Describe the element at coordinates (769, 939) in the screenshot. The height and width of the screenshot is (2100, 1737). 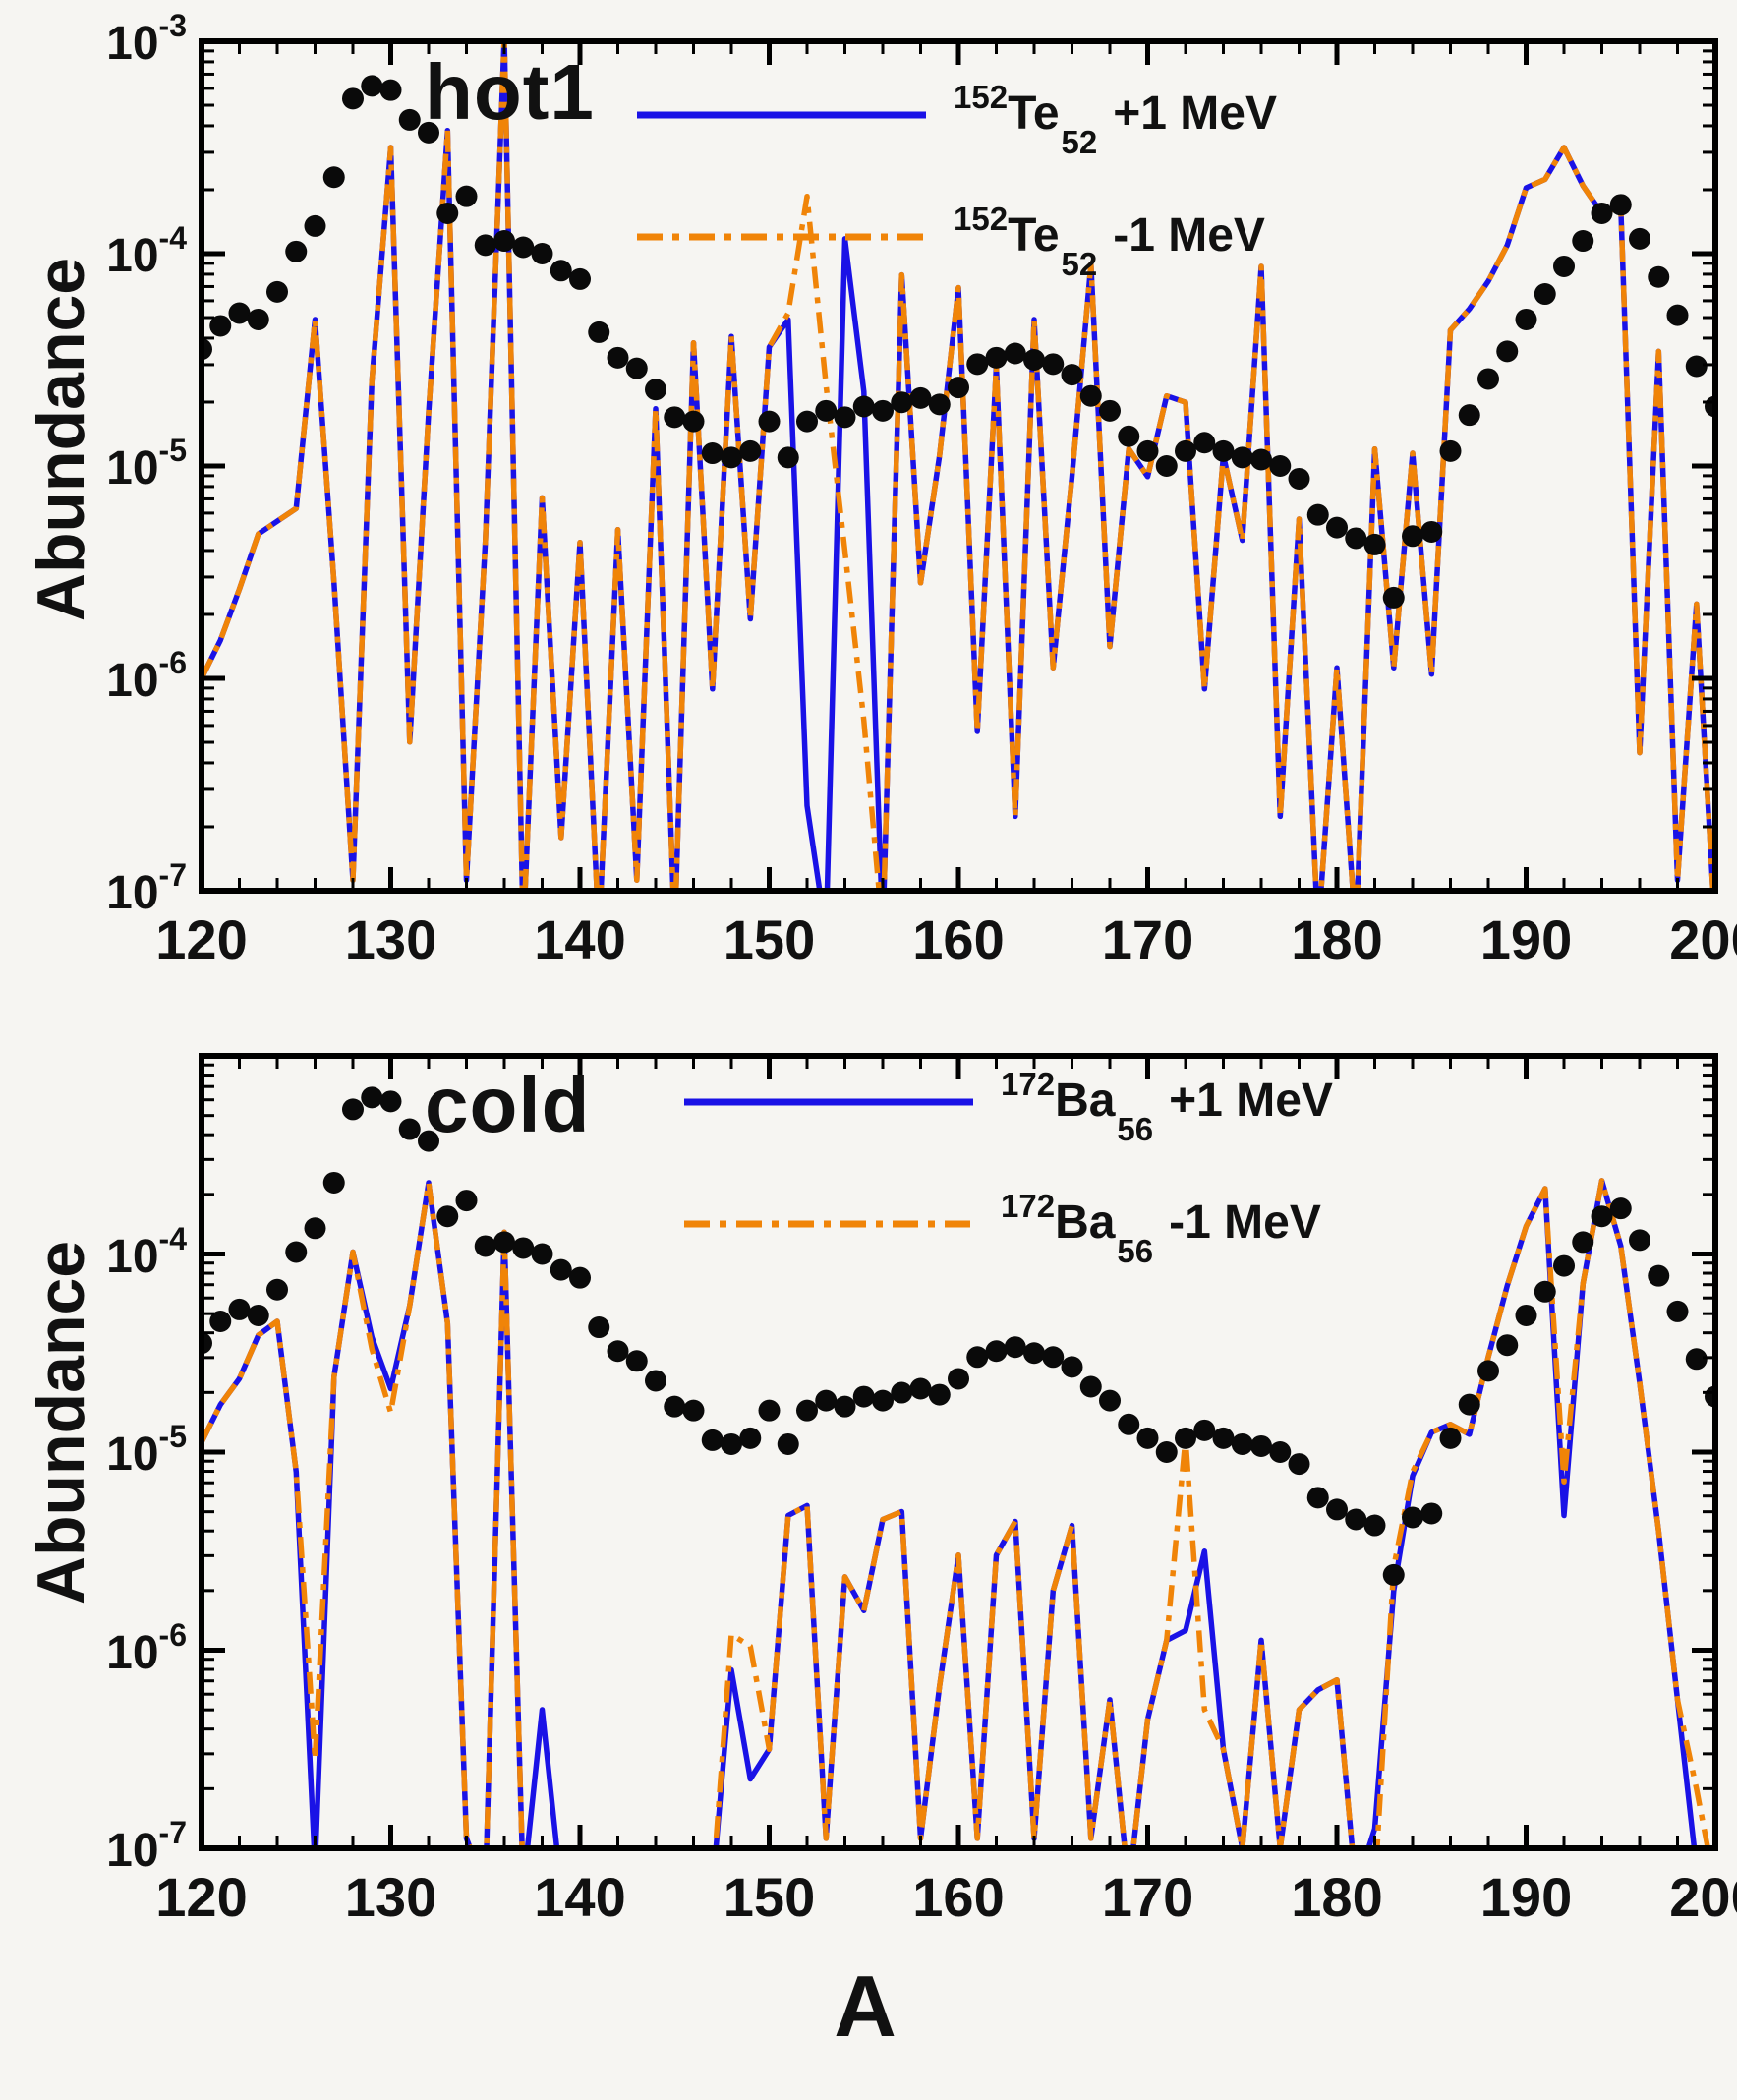
I see `x-tick-label: 150` at that location.